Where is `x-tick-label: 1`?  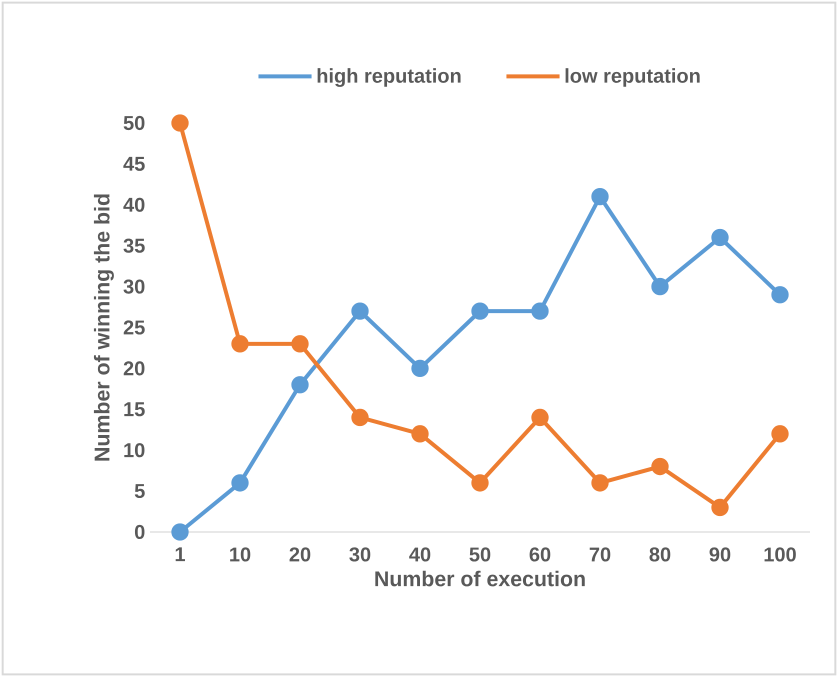
x-tick-label: 1 is located at coordinates (181, 554).